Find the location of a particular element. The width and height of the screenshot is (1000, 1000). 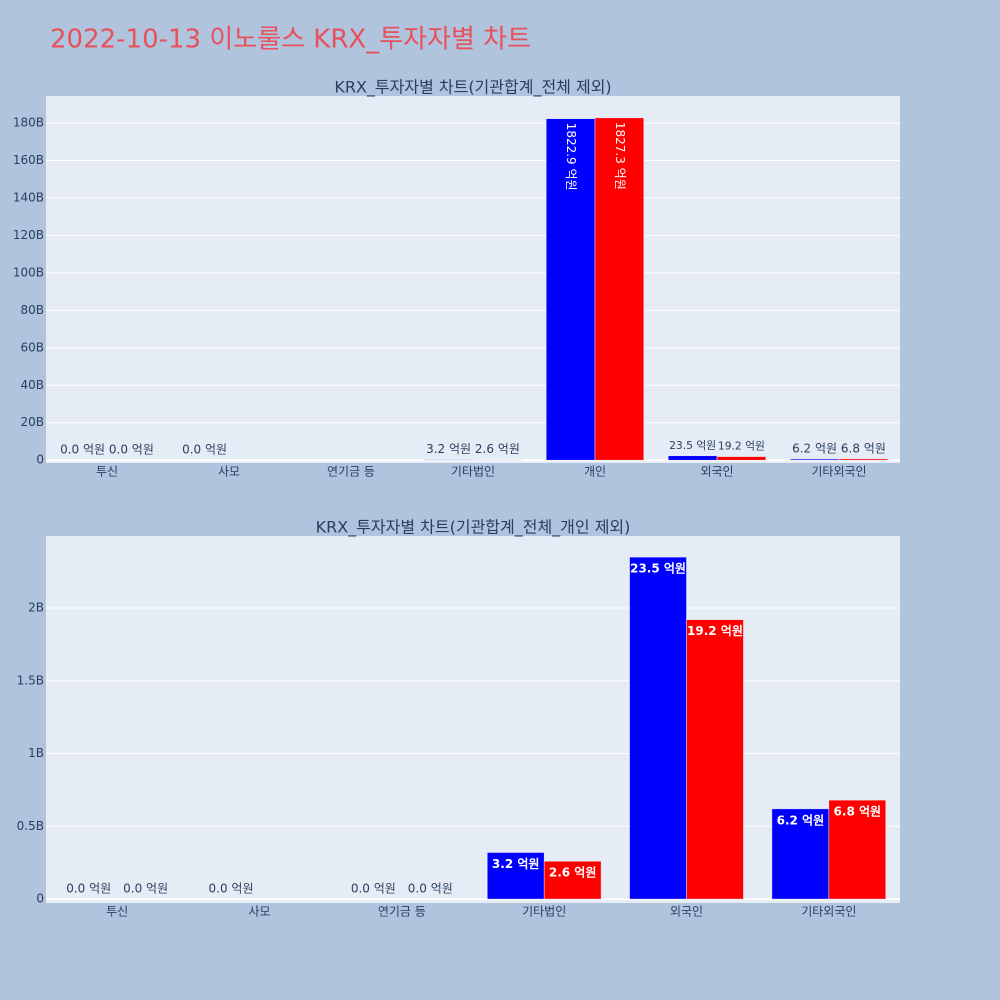

page-title: 2022-10-13 이노룰스 KRX_투자자별 차트 is located at coordinates (290, 40).